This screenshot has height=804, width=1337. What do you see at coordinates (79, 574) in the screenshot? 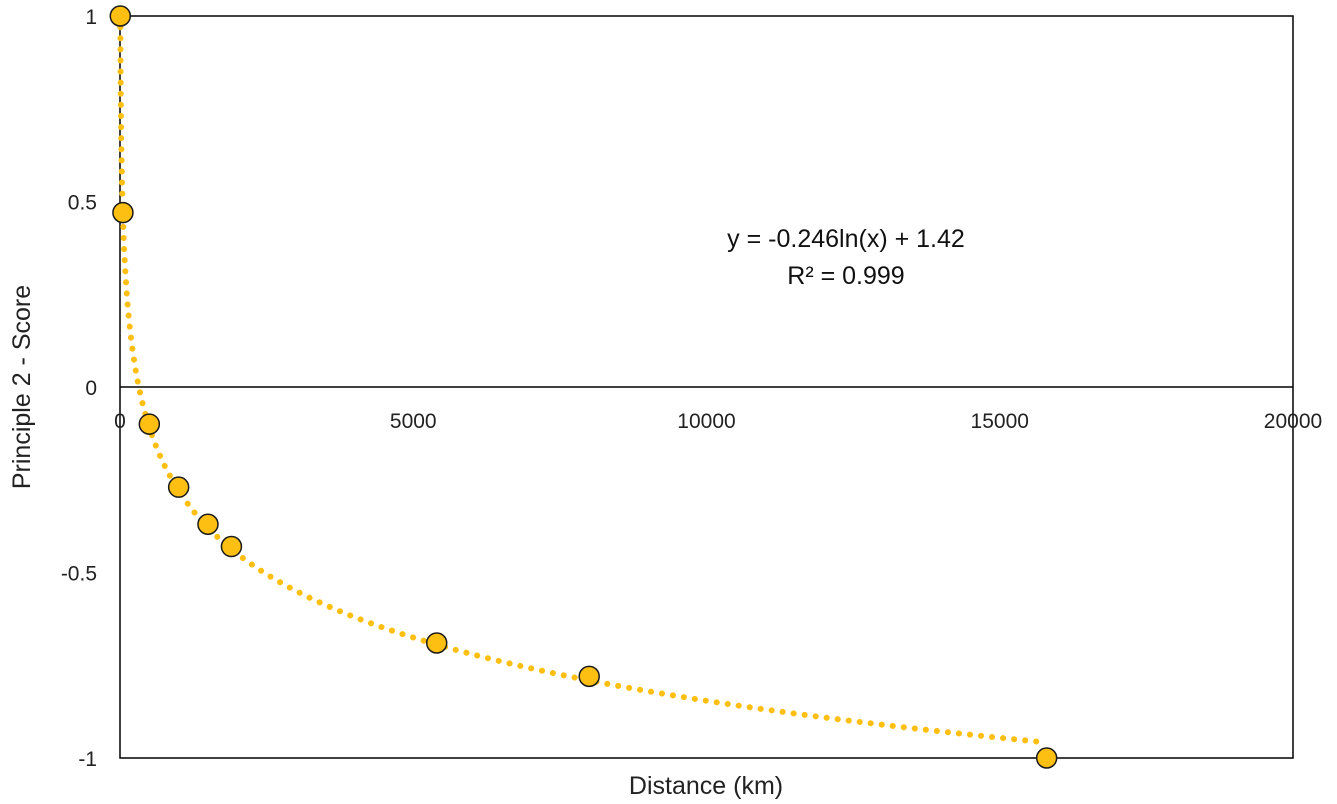
I see `y-tick-label: -0.5` at bounding box center [79, 574].